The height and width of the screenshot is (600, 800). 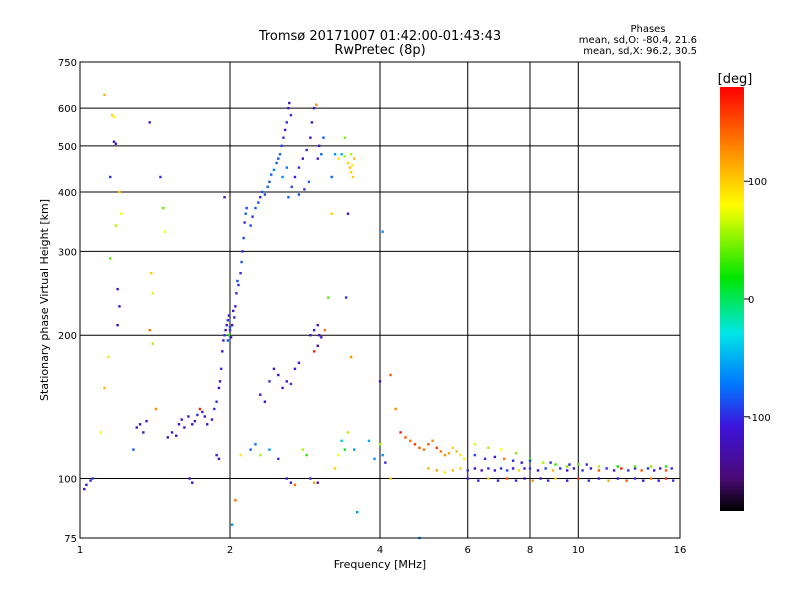 What do you see at coordinates (680, 550) in the screenshot?
I see `x-tick-label: 16` at bounding box center [680, 550].